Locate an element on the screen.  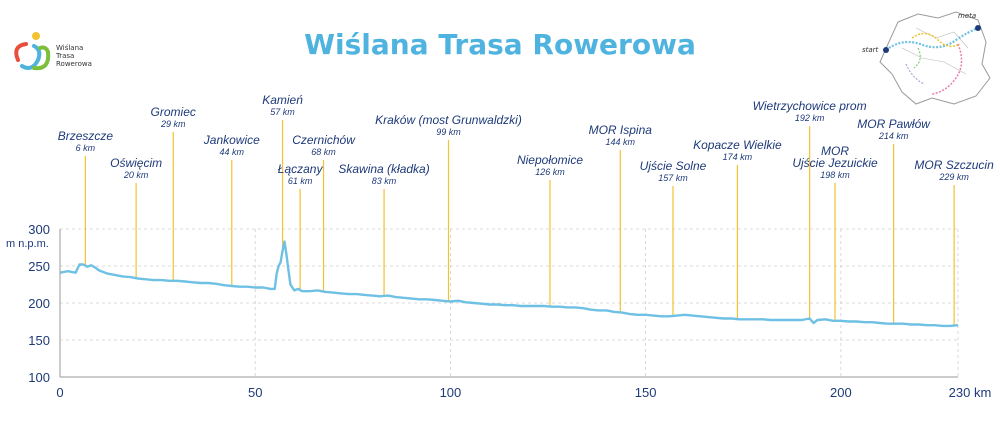
logo-line: Wiślana is located at coordinates (70, 48).